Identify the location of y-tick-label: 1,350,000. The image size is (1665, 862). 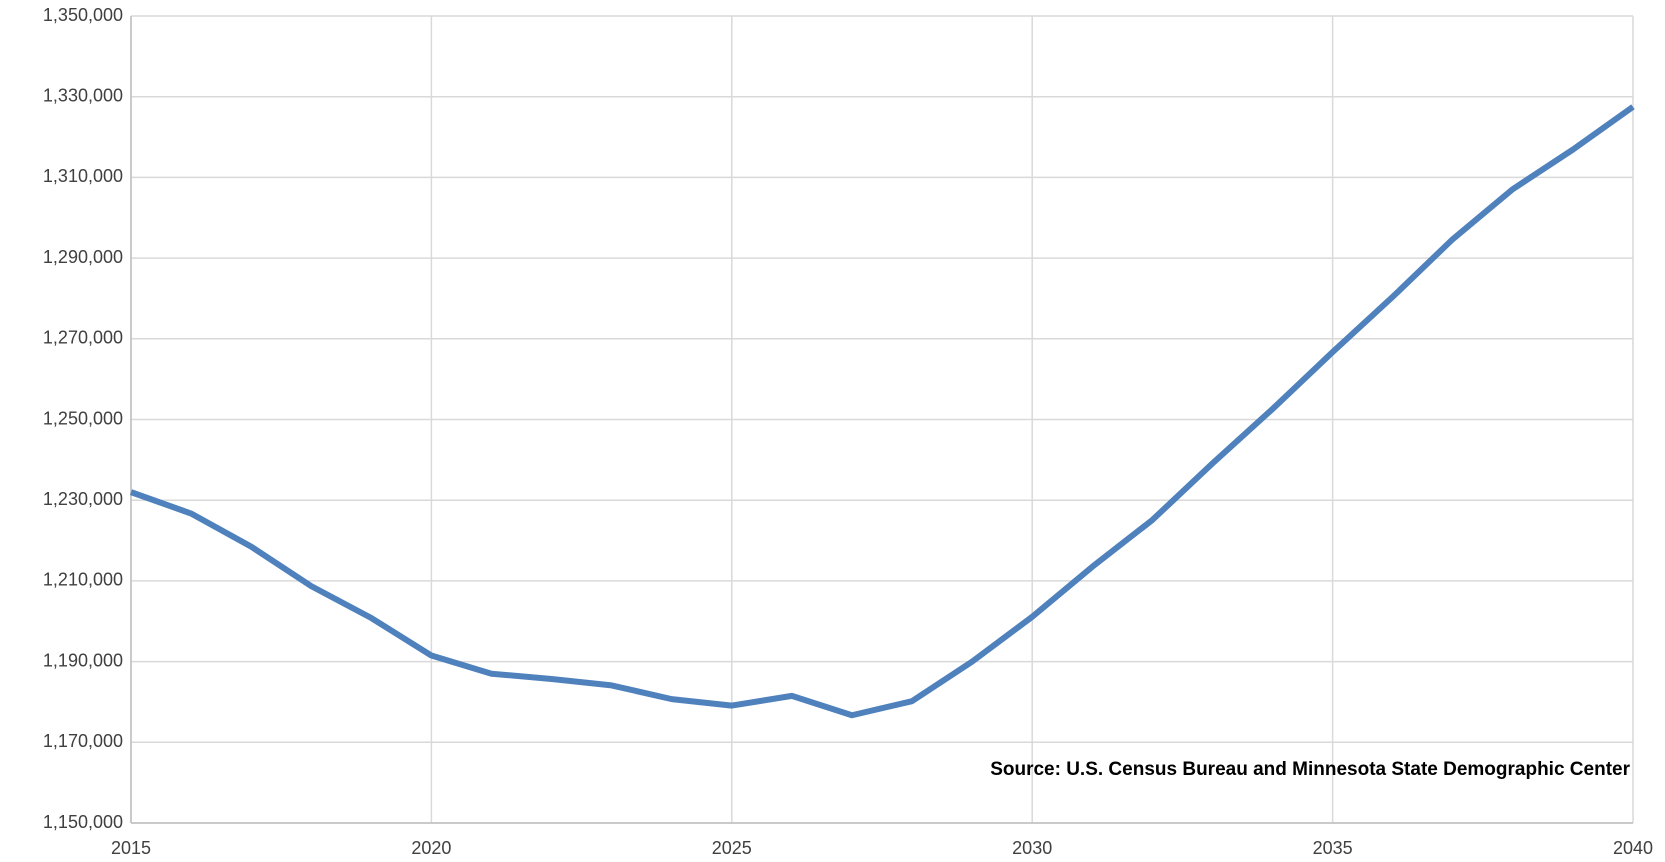
(83, 15).